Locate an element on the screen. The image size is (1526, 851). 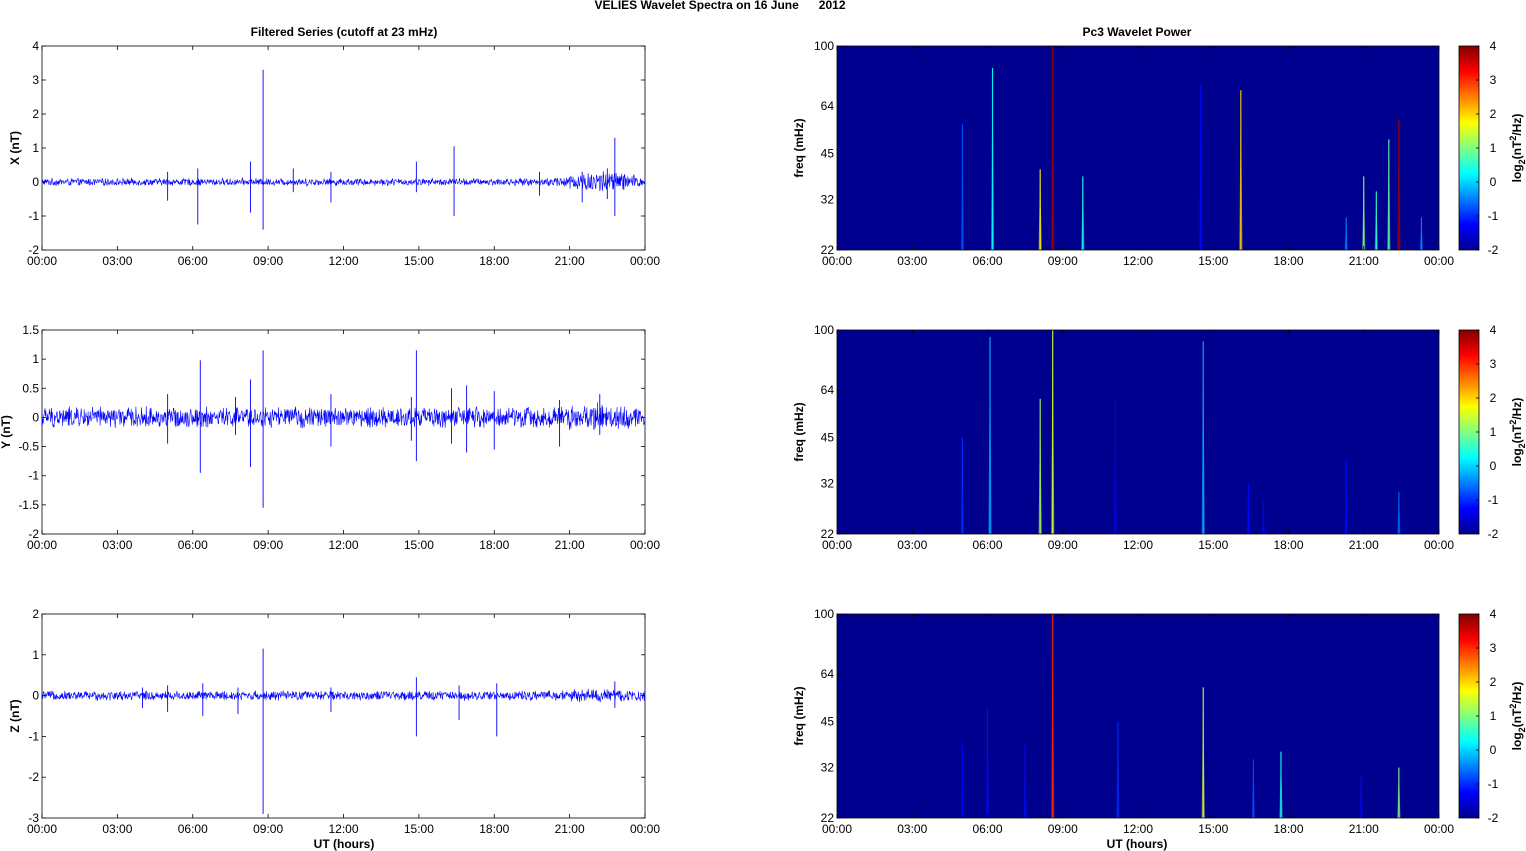
y-tick-label: 1.5 is located at coordinates (30, 330).